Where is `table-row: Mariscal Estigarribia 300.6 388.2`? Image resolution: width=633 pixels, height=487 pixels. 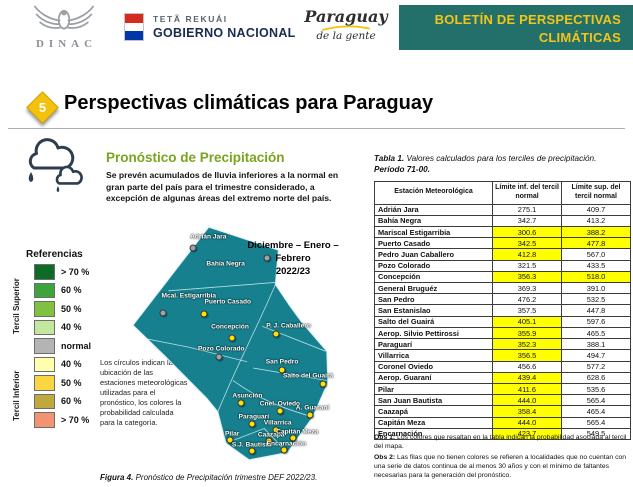
table-row: Mariscal Estigarribia 300.6 388.2 is located at coordinates (502, 232).